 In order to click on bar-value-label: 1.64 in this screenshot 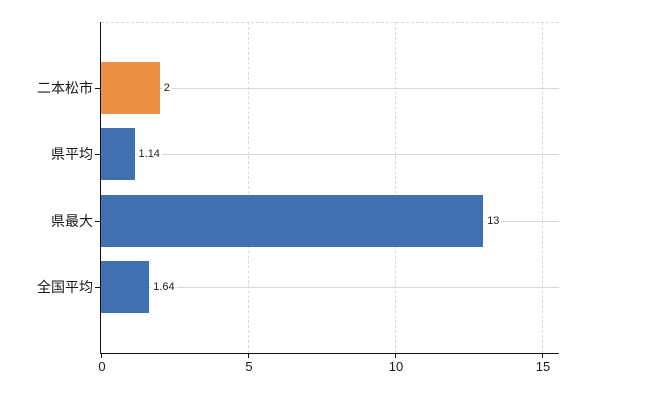, I will do `click(164, 287)`.